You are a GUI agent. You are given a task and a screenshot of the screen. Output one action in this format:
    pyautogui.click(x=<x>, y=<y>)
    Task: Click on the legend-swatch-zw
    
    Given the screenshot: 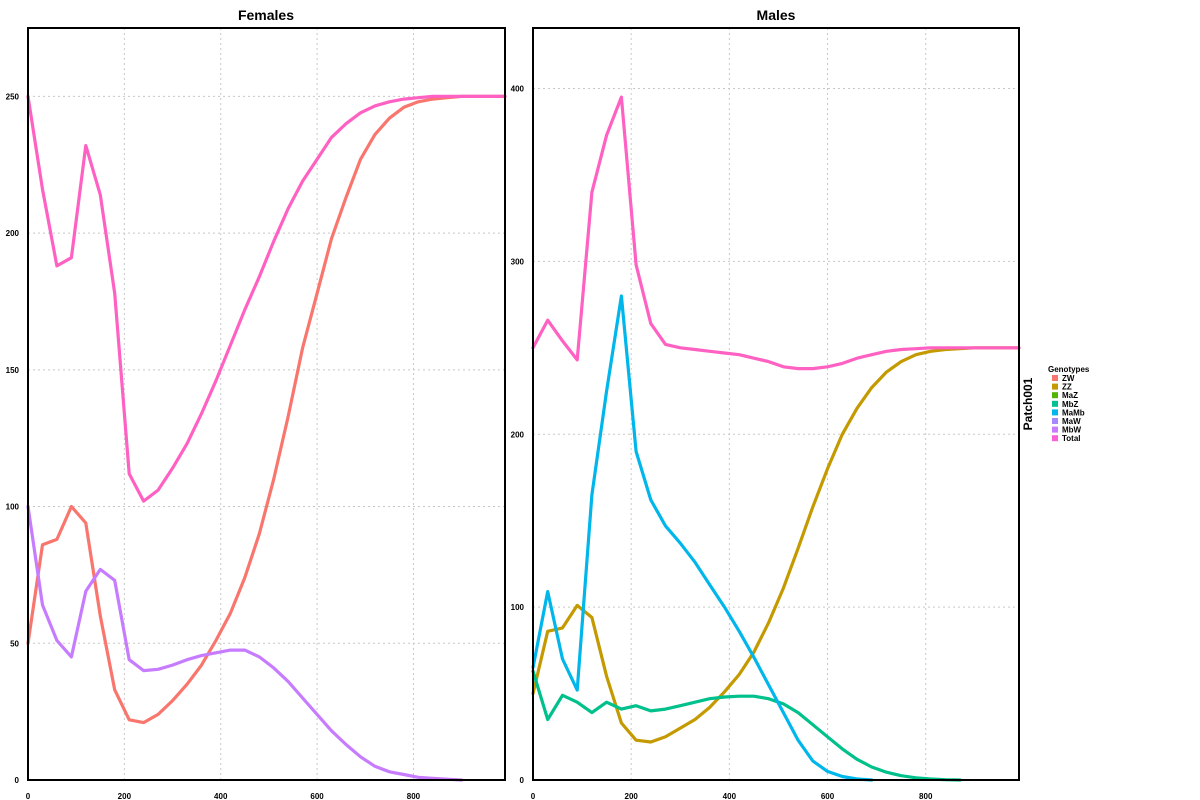 What is the action you would take?
    pyautogui.click(x=1055, y=378)
    